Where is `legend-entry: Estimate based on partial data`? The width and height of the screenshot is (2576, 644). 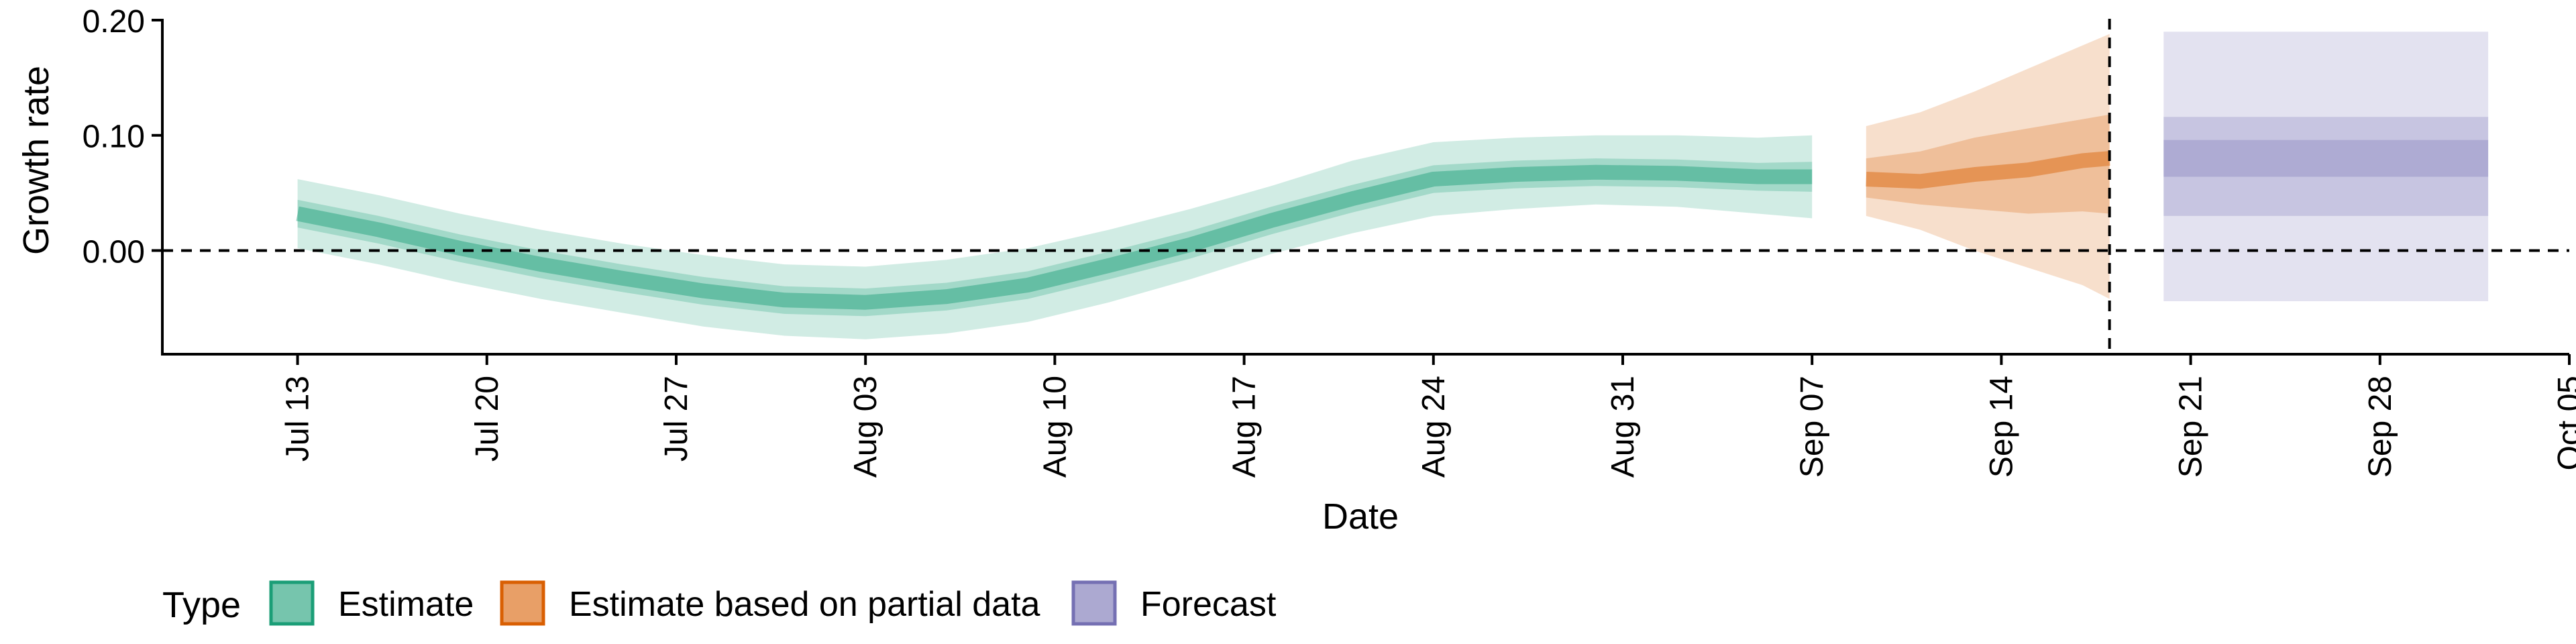
legend-entry: Estimate based on partial data is located at coordinates (770, 603).